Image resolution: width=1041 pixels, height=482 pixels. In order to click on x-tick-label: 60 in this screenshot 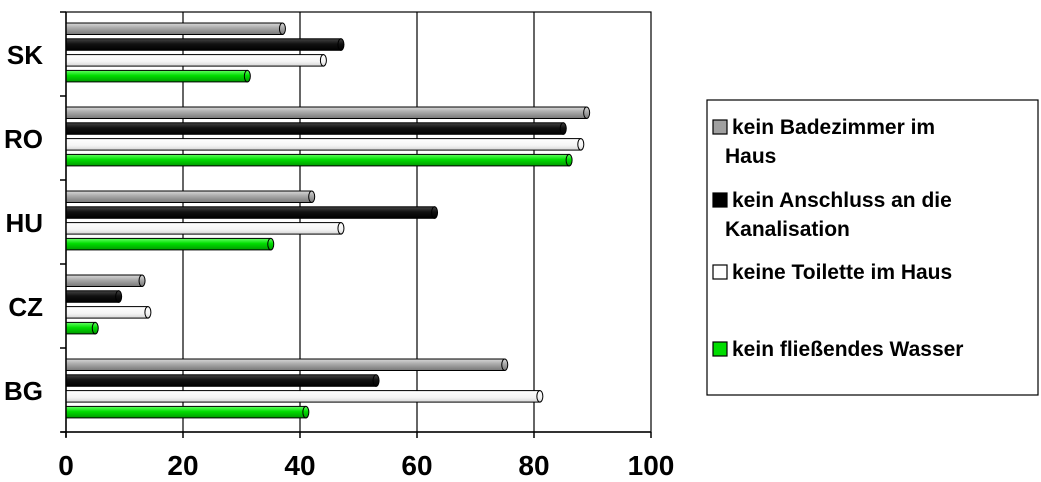, I will do `click(416, 465)`.